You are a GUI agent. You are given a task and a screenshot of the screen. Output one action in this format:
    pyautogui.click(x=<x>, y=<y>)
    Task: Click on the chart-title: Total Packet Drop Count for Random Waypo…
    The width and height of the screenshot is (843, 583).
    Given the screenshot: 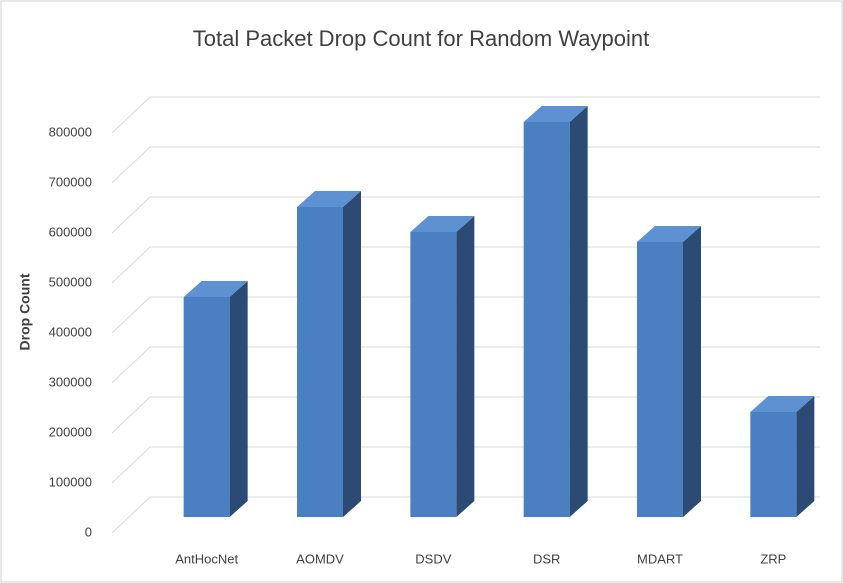 What is the action you would take?
    pyautogui.click(x=421, y=38)
    